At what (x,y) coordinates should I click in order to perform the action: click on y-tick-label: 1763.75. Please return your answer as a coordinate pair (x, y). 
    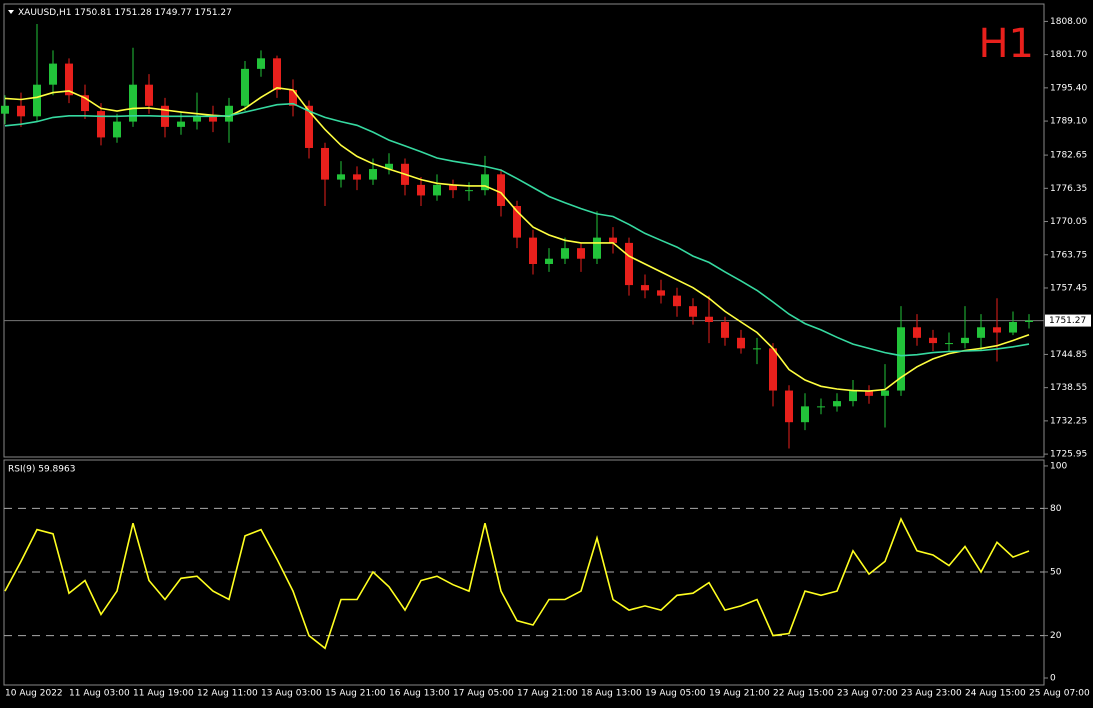
    Looking at the image, I should click on (1068, 255).